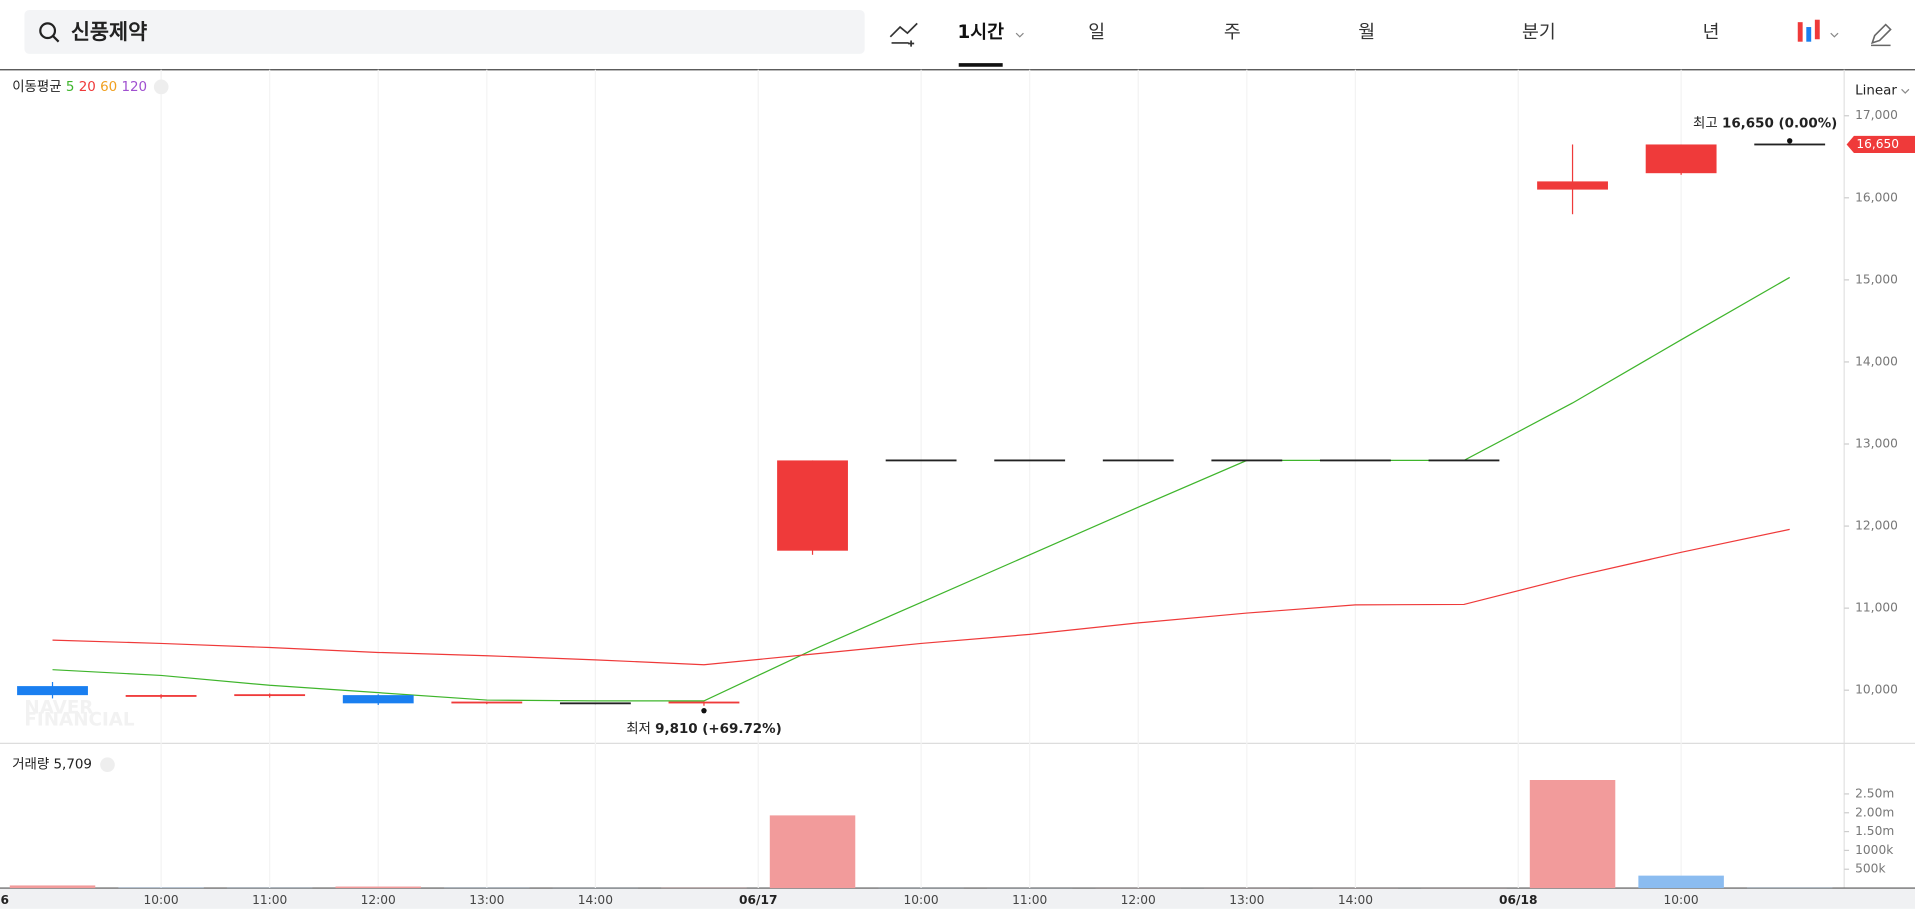  I want to click on tab: 분기, so click(1539, 32).